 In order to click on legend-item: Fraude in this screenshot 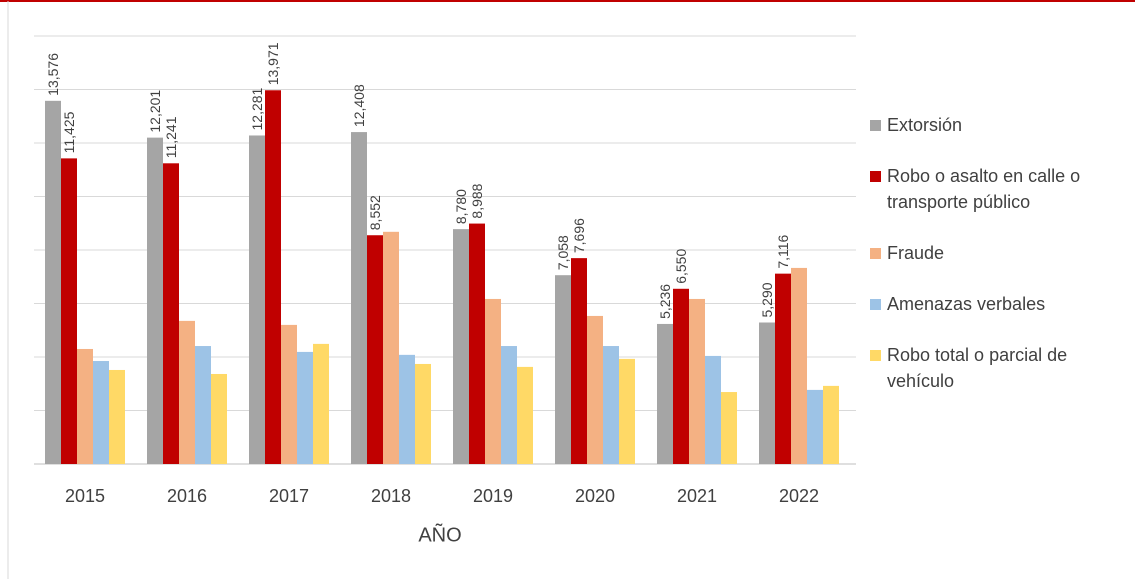, I will do `click(995, 253)`.